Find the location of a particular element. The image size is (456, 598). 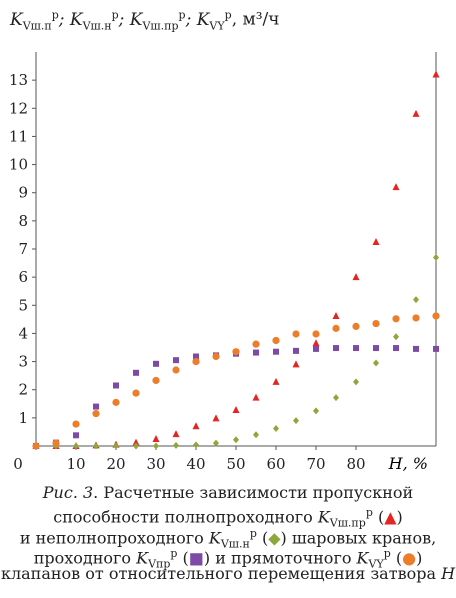

caption-line-1: Рис. 3. Расчетные зависимости пропускной is located at coordinates (228, 492).